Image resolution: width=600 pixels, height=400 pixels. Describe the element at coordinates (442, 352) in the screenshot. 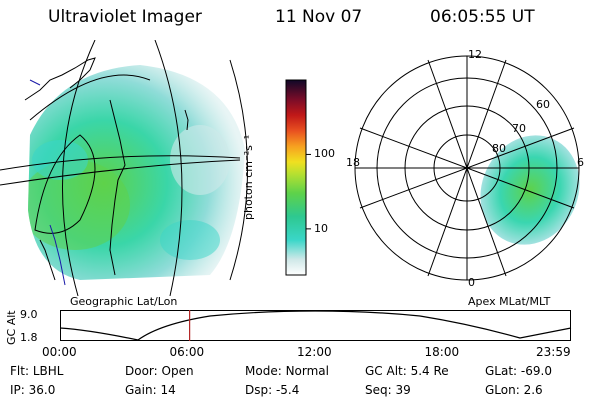

I see `altitude-xtick-label: 18:00` at that location.